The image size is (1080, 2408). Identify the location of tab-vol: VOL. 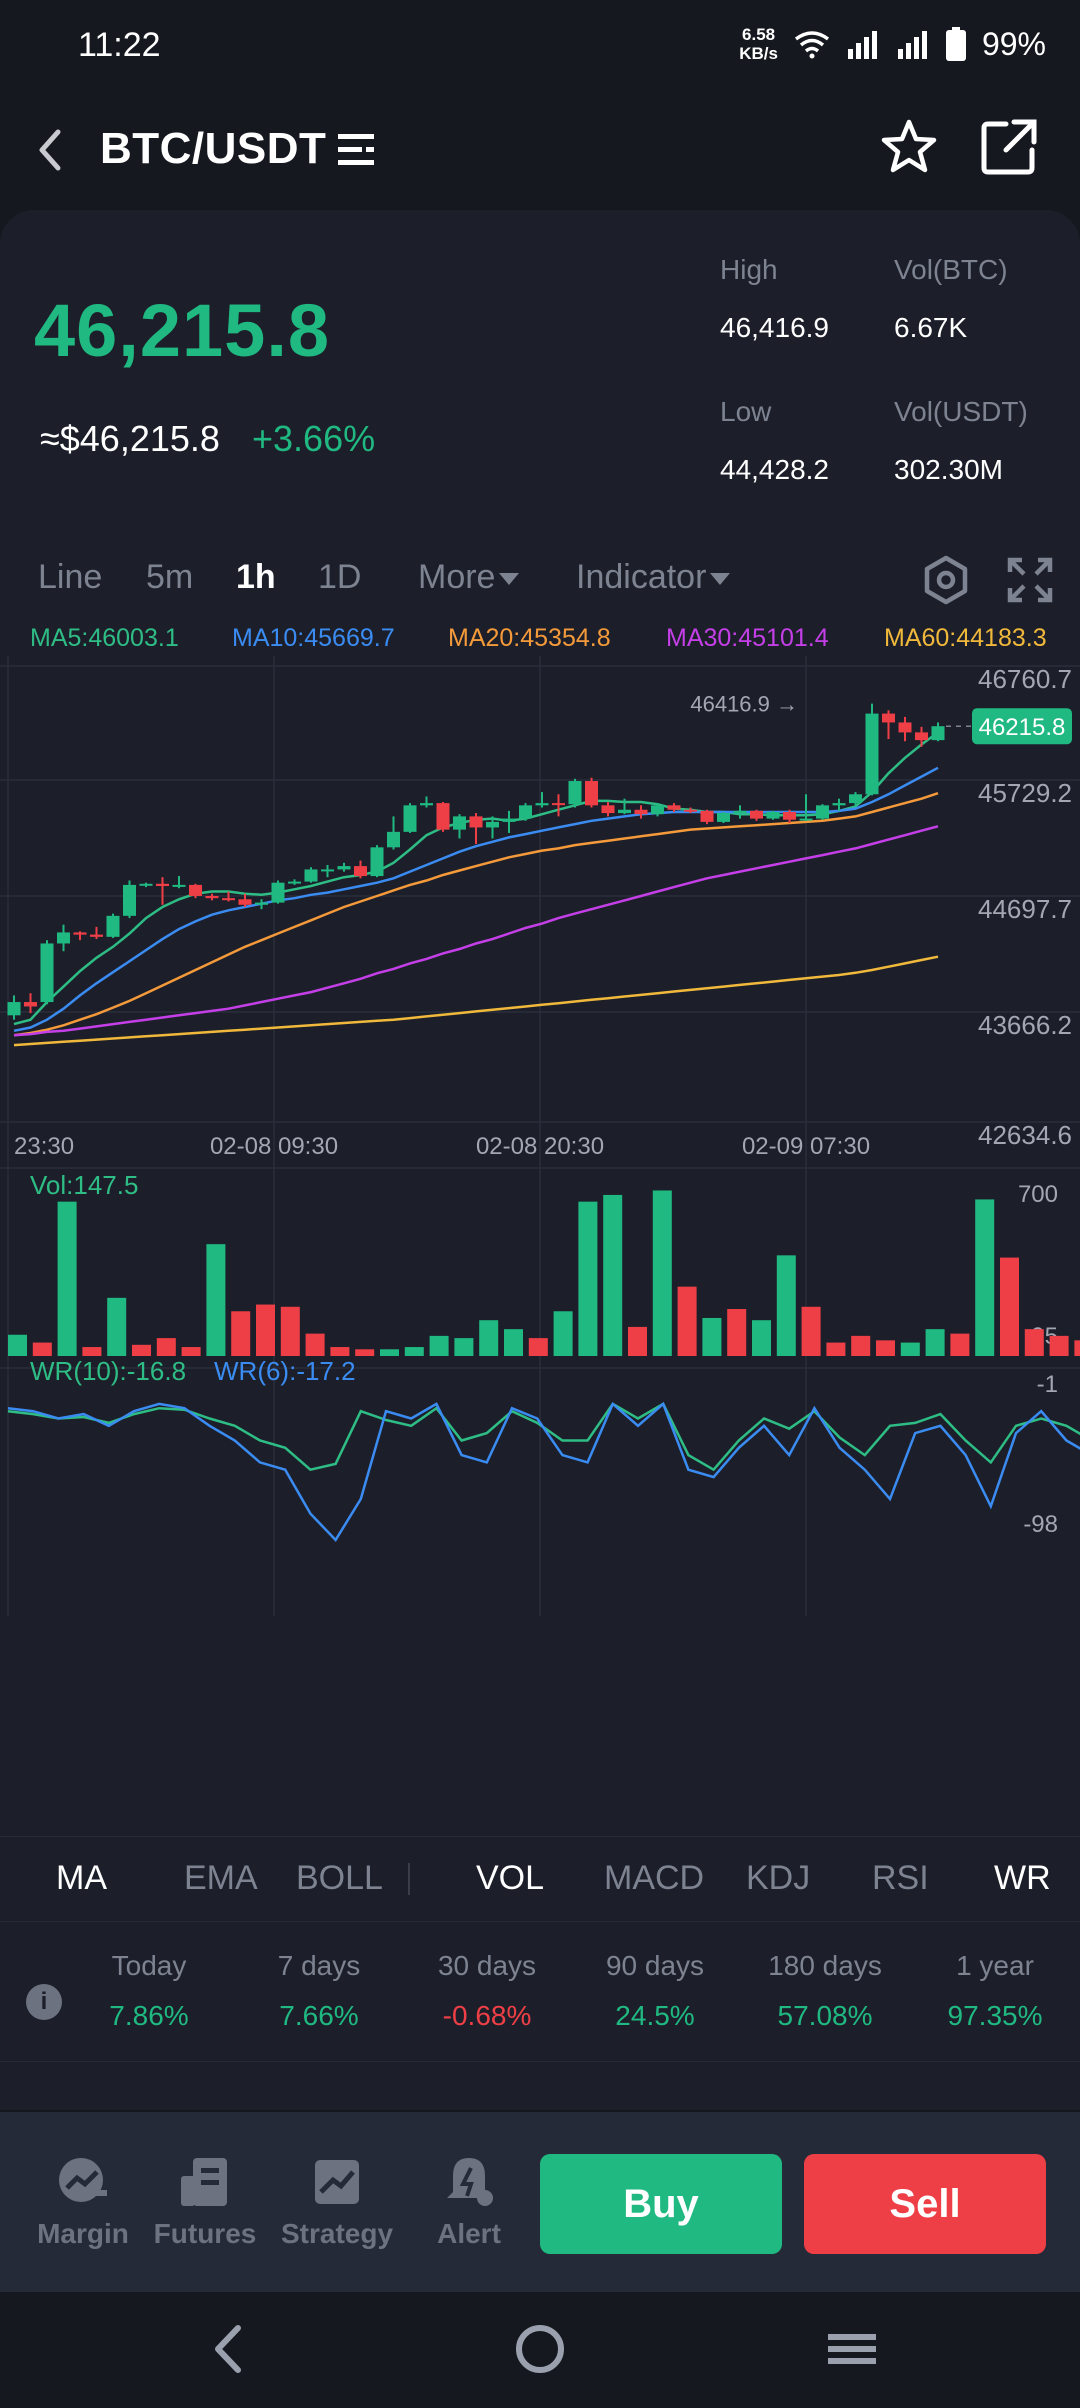
(510, 1878).